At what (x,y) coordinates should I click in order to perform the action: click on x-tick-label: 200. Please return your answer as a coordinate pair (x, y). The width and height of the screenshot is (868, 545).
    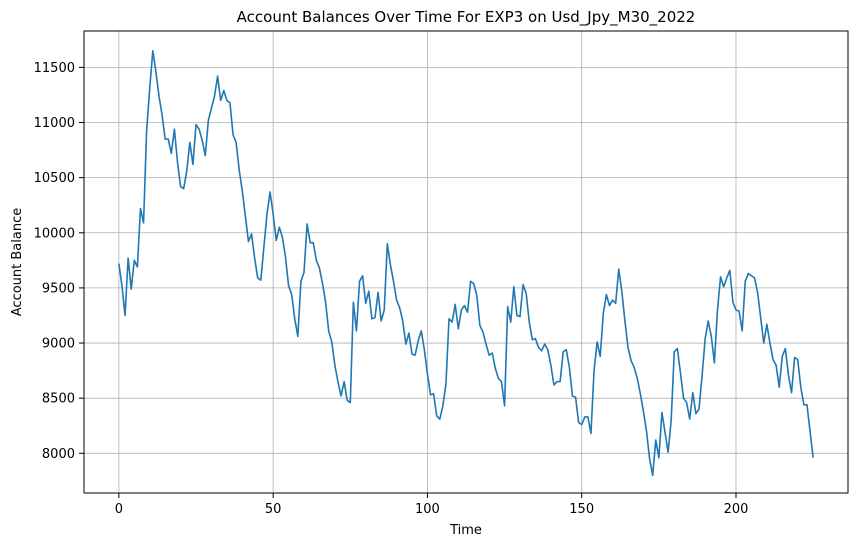
    Looking at the image, I should click on (736, 509).